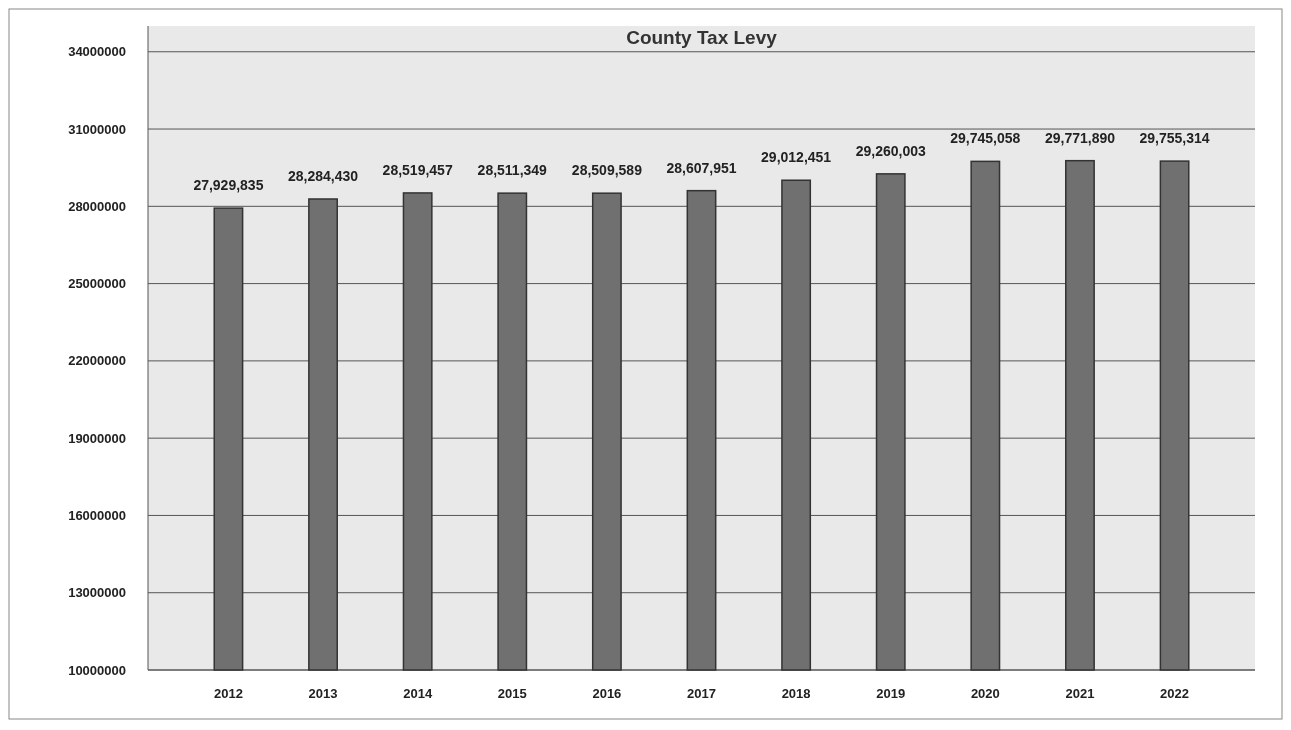  I want to click on x-tick-label: 2012, so click(228, 693).